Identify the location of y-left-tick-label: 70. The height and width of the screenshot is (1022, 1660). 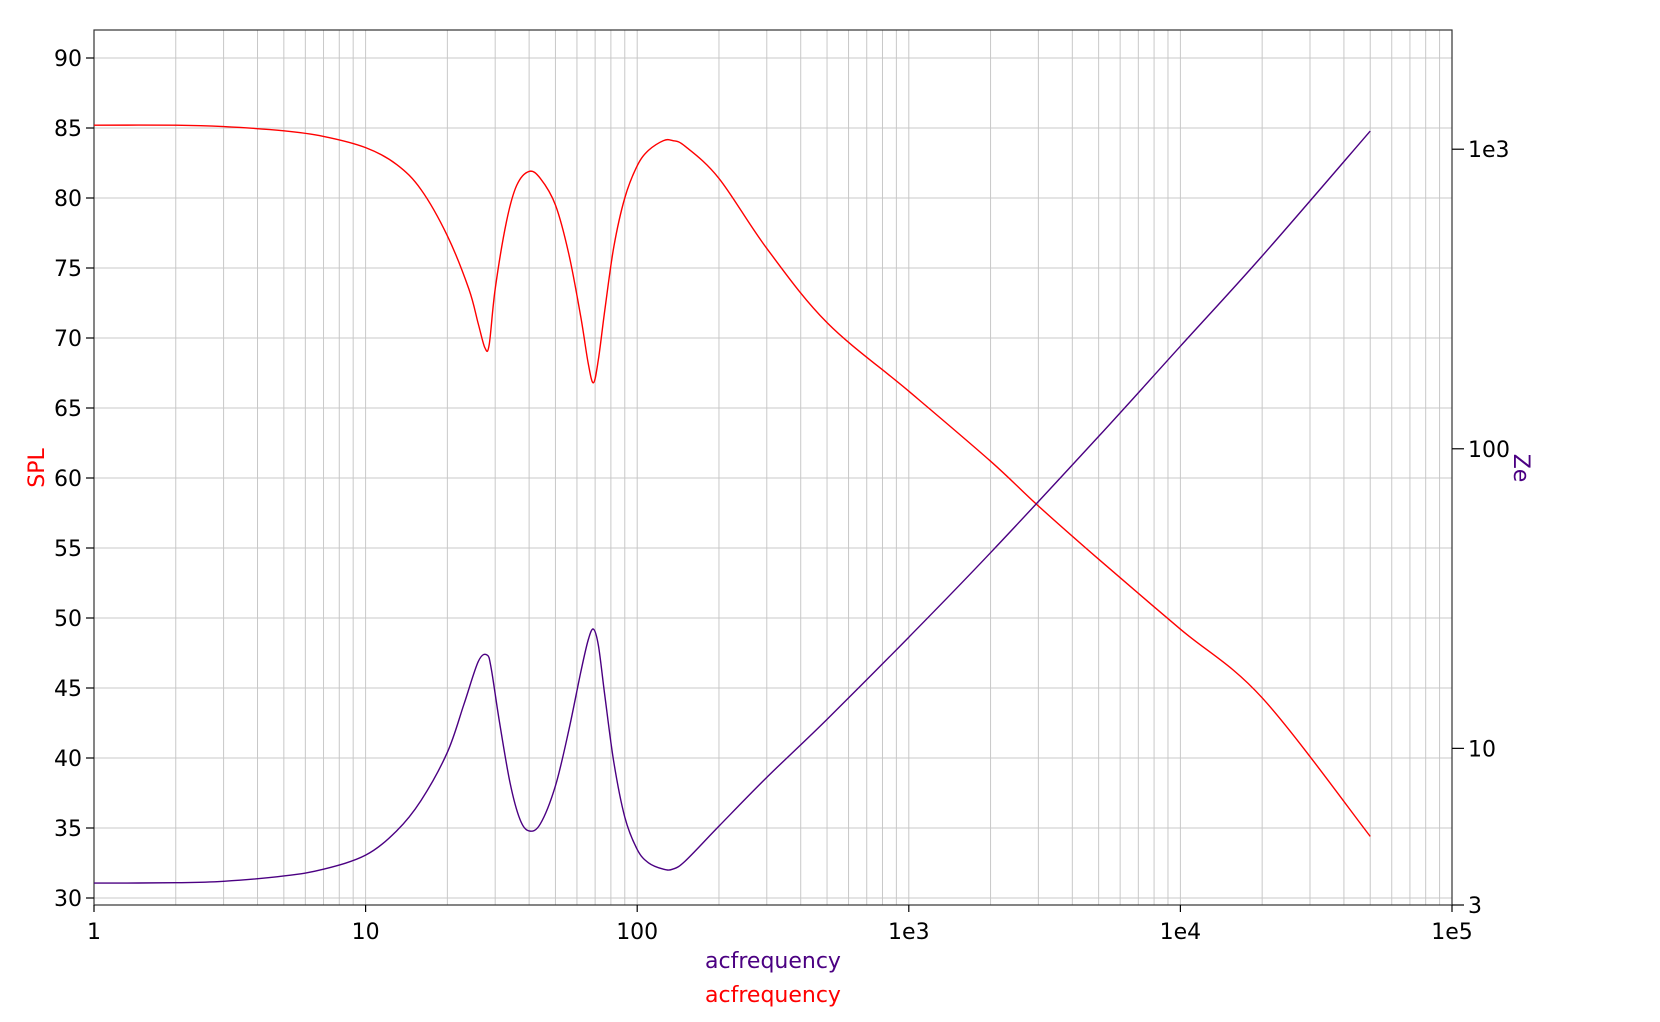
(68, 339).